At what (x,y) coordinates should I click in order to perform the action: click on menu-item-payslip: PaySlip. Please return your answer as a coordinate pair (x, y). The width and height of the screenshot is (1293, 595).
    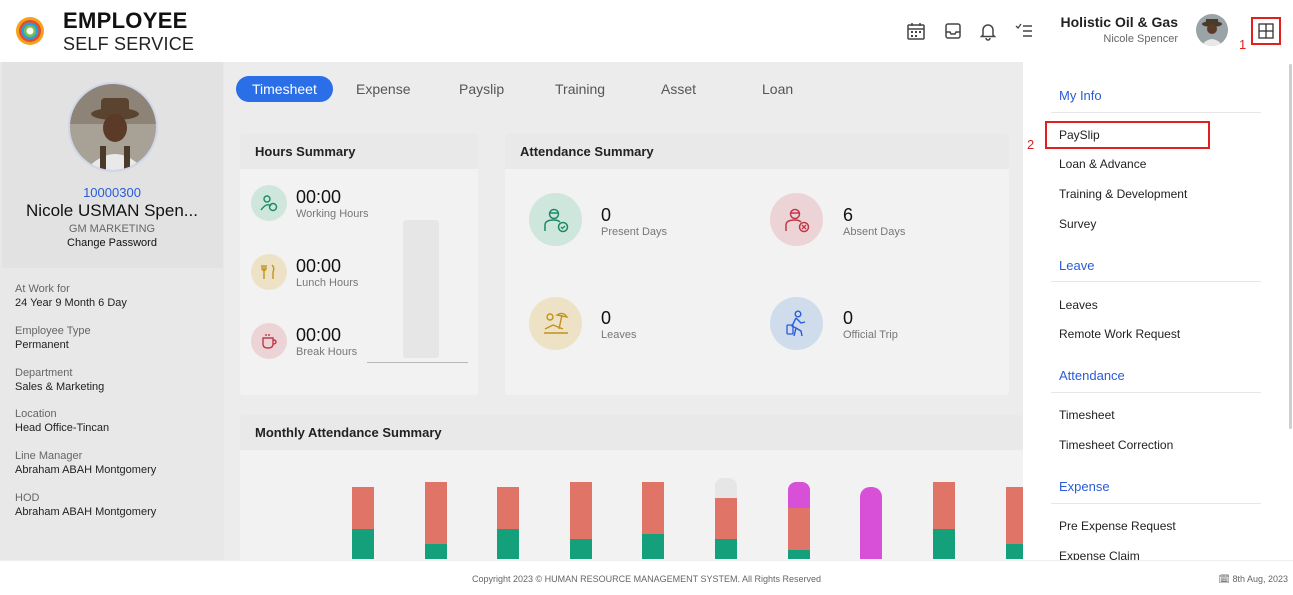
    Looking at the image, I should click on (1079, 135).